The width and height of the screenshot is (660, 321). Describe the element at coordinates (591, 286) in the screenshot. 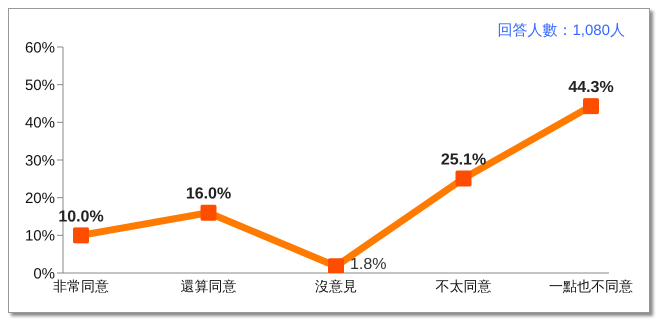

I see `x-tick-label: 一點也不同意` at that location.